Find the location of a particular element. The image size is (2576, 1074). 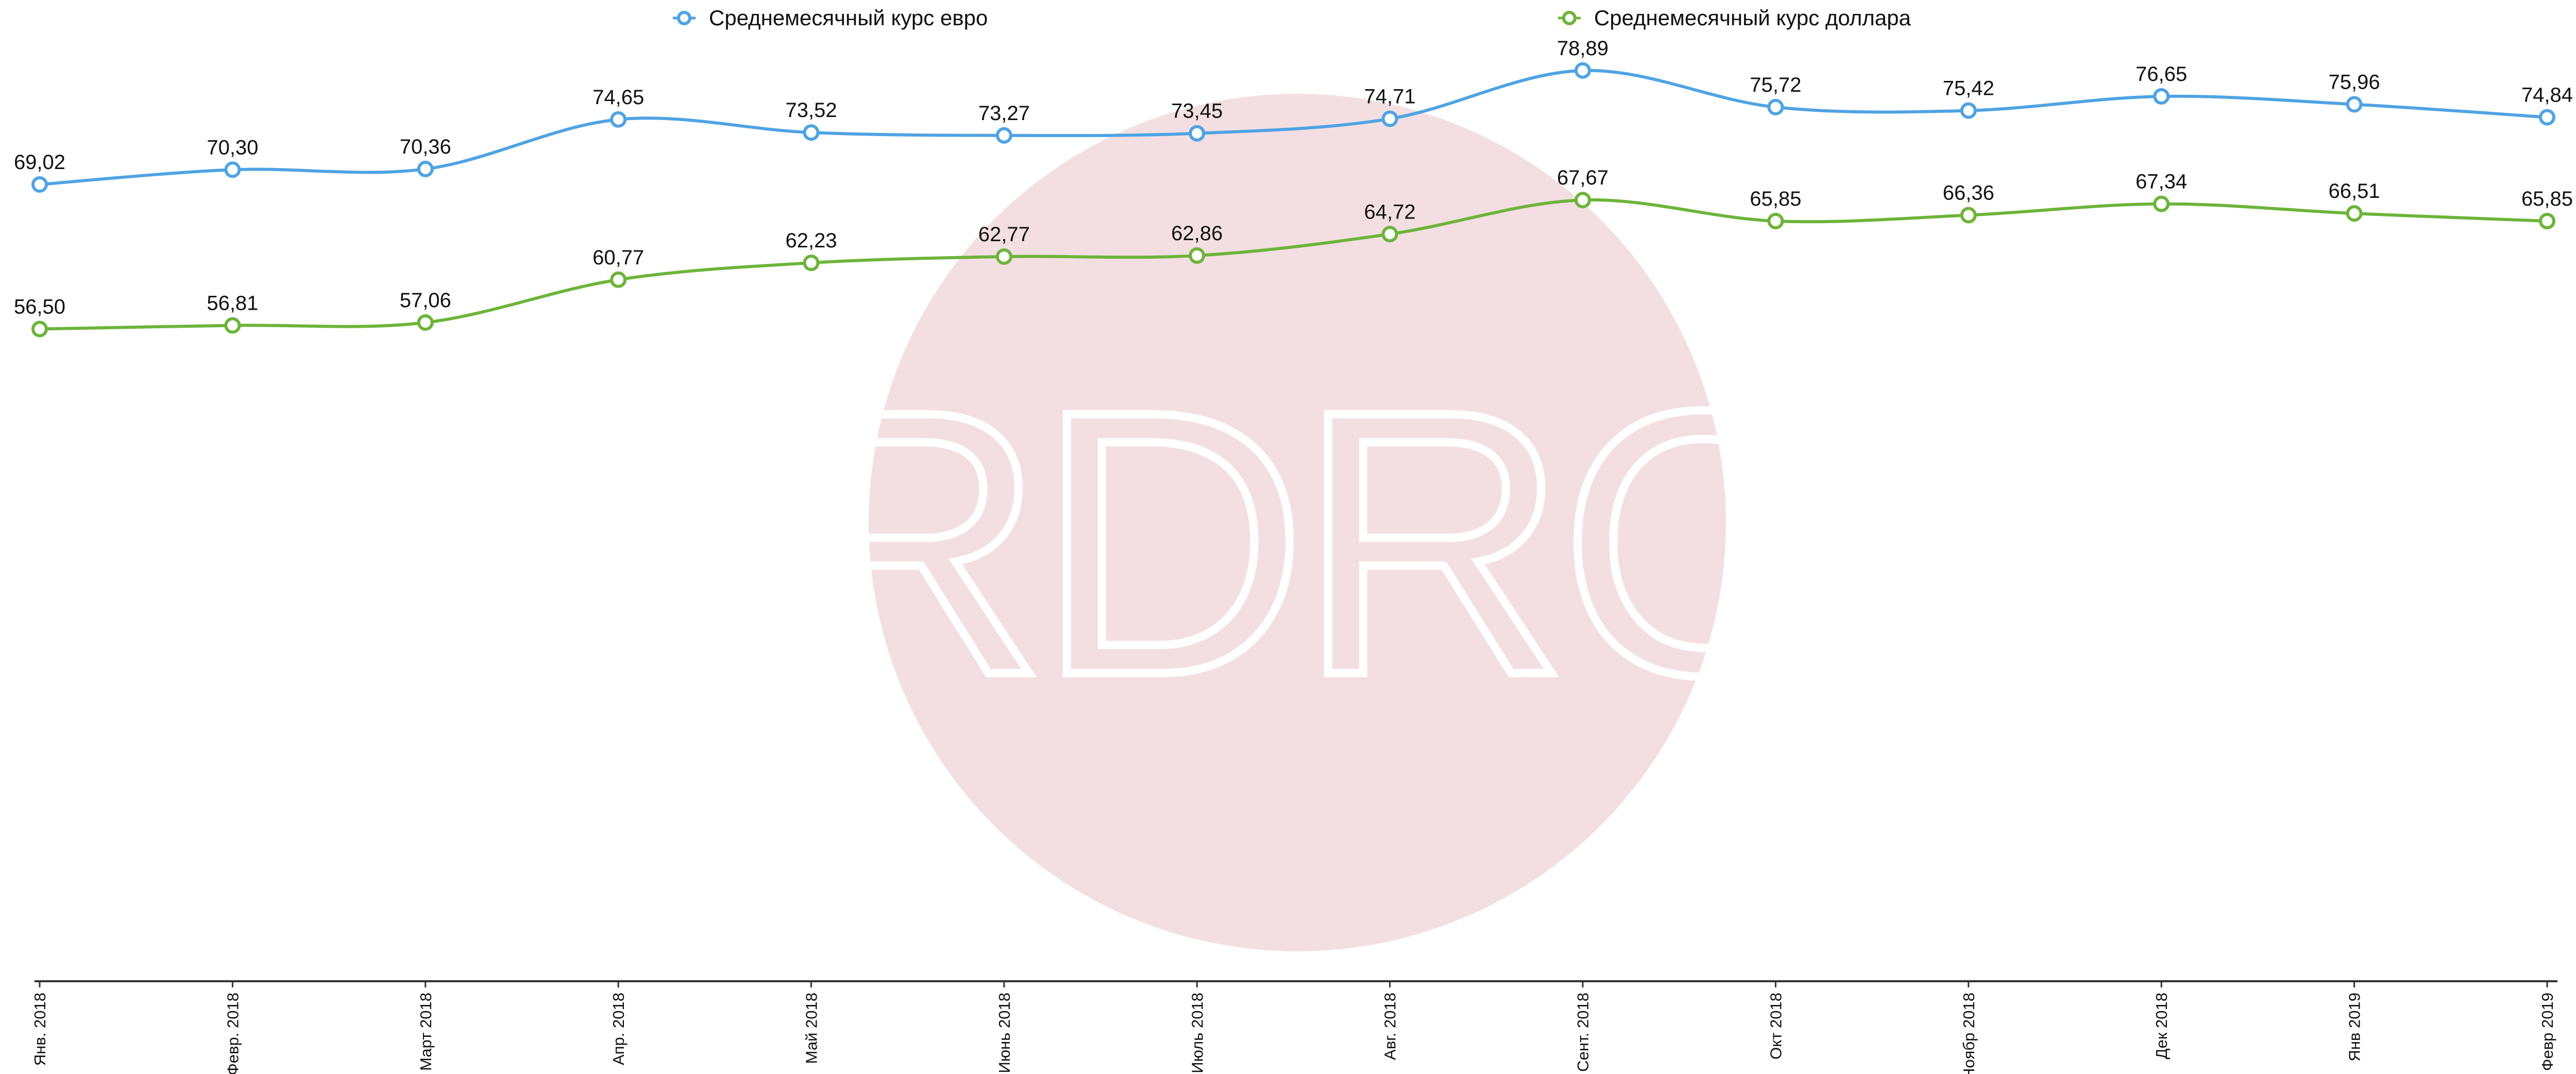

data-label: 57,06 is located at coordinates (425, 300).